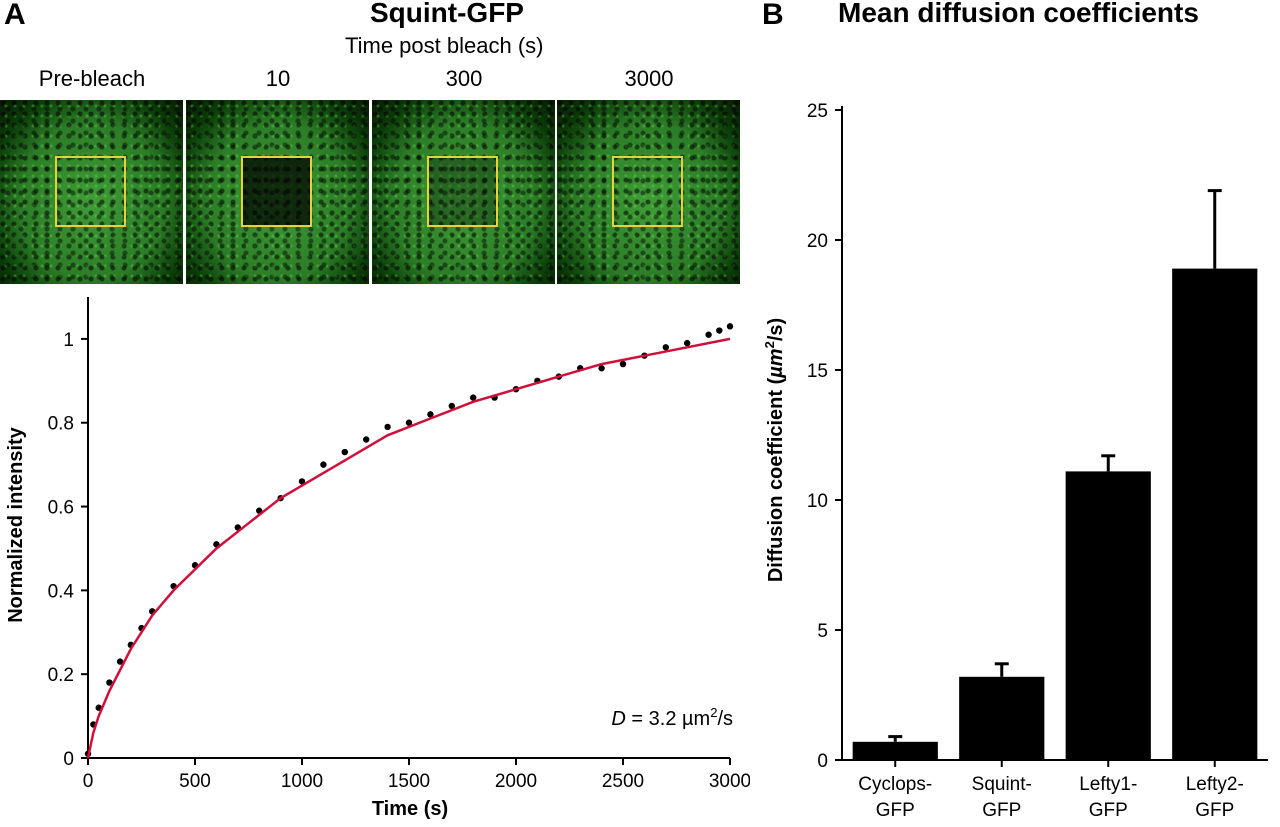  Describe the element at coordinates (822, 761) in the screenshot. I see `bar-y-tick-label: 0` at that location.